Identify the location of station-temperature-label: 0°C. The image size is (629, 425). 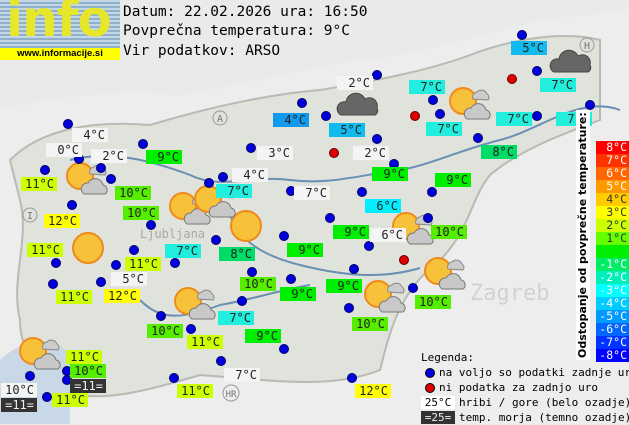
(64, 150).